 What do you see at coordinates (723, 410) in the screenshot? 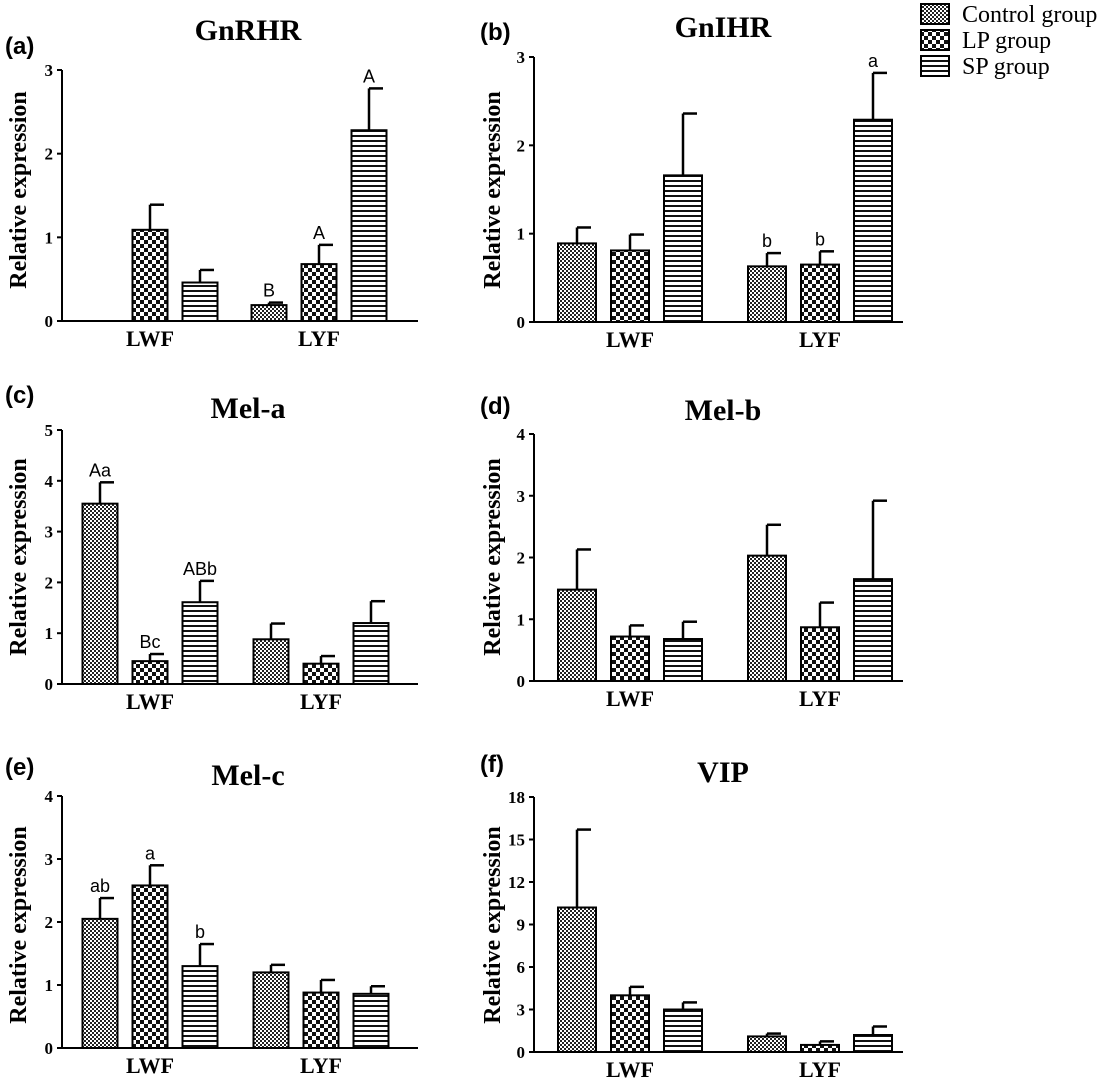
I see `chart-title: Mel-b` at bounding box center [723, 410].